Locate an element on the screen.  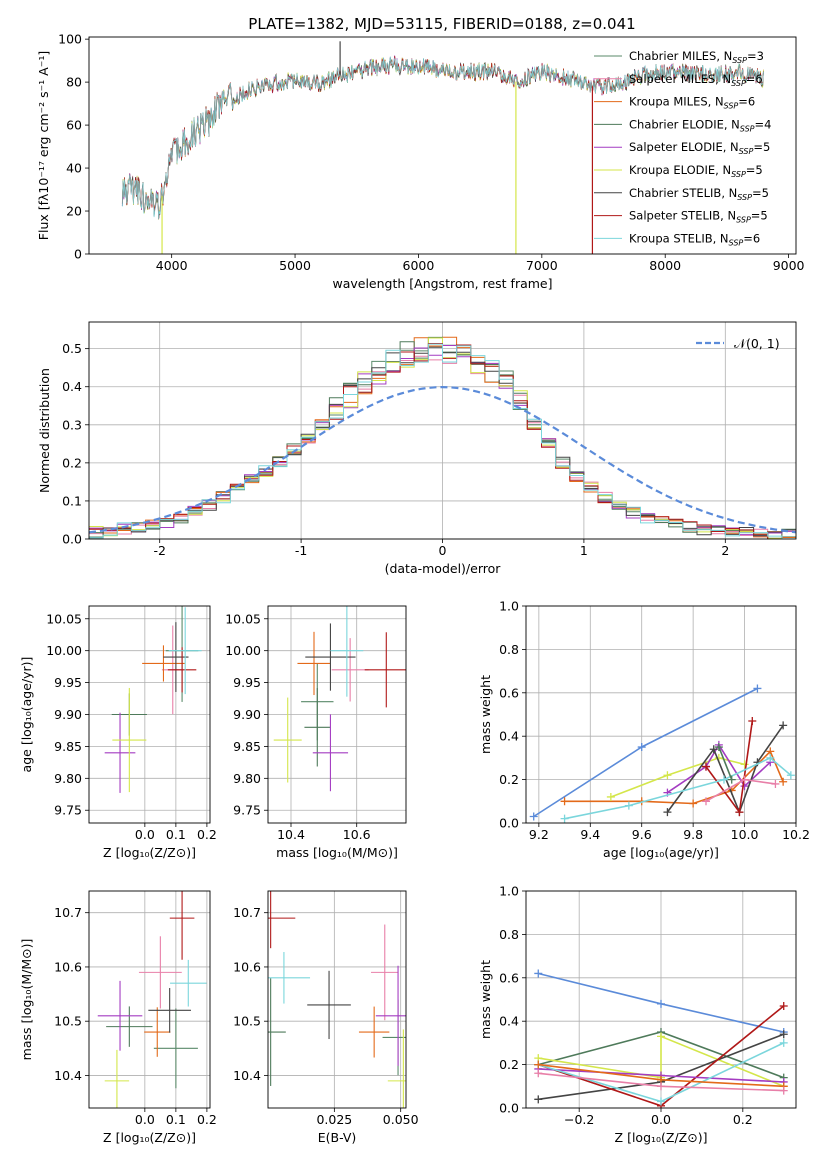
y-tick-label: 0.4 is located at coordinates (72, 386).